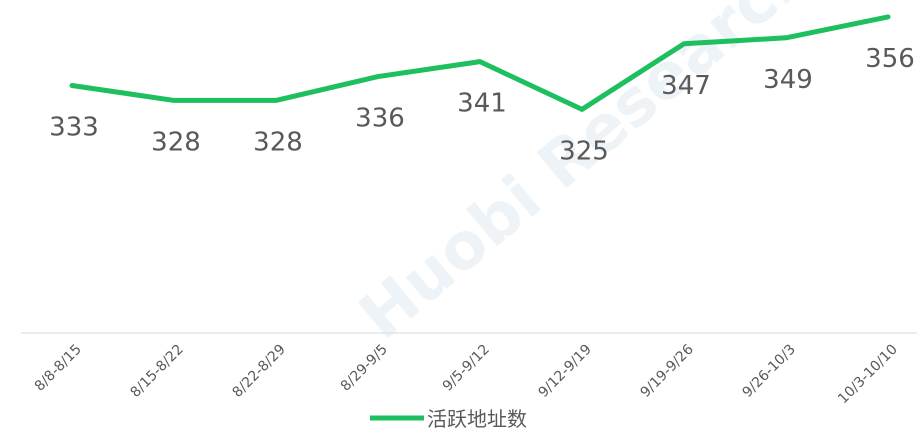 The width and height of the screenshot is (917, 431). What do you see at coordinates (258, 371) in the screenshot?
I see `x-tick-label: 8/22-8/29` at bounding box center [258, 371].